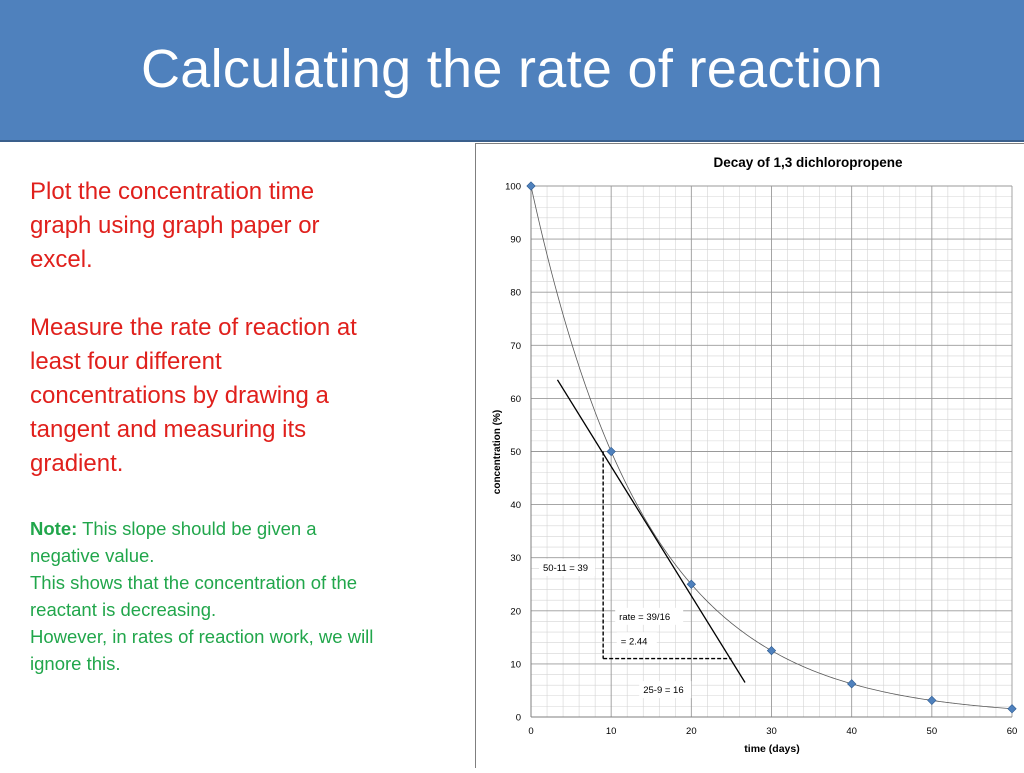  I want to click on vertical-difference-label-bg, so click(567, 567).